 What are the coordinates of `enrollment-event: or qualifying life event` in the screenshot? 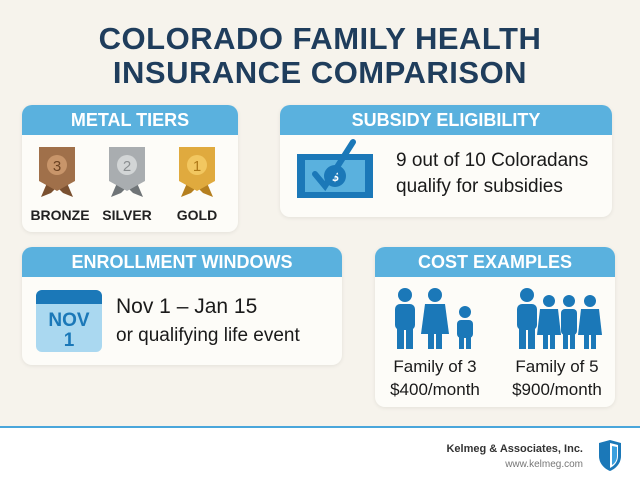 It's located at (208, 335).